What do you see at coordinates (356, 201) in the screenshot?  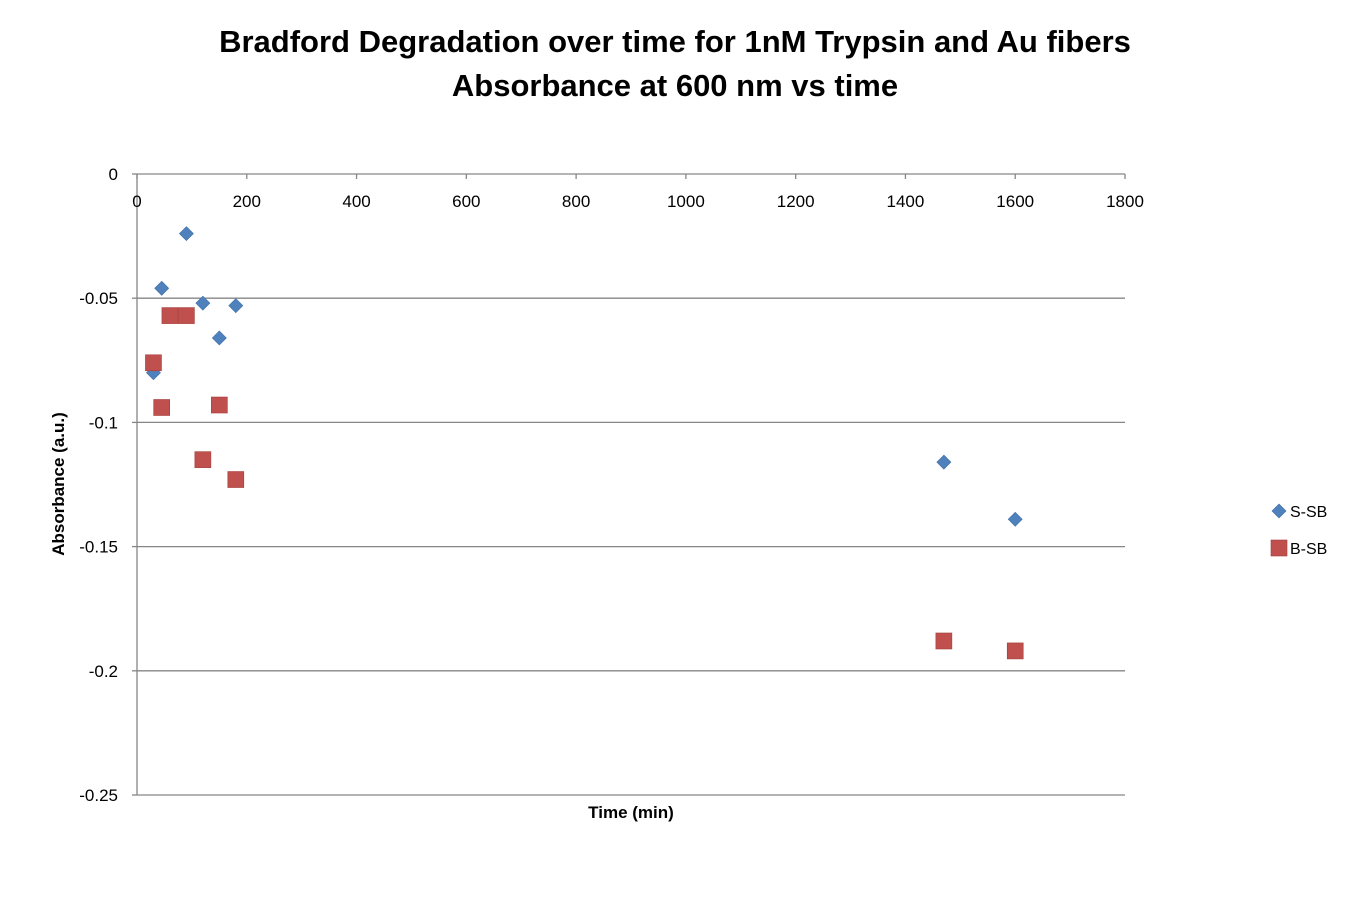 I see `x-tick-label: 400` at bounding box center [356, 201].